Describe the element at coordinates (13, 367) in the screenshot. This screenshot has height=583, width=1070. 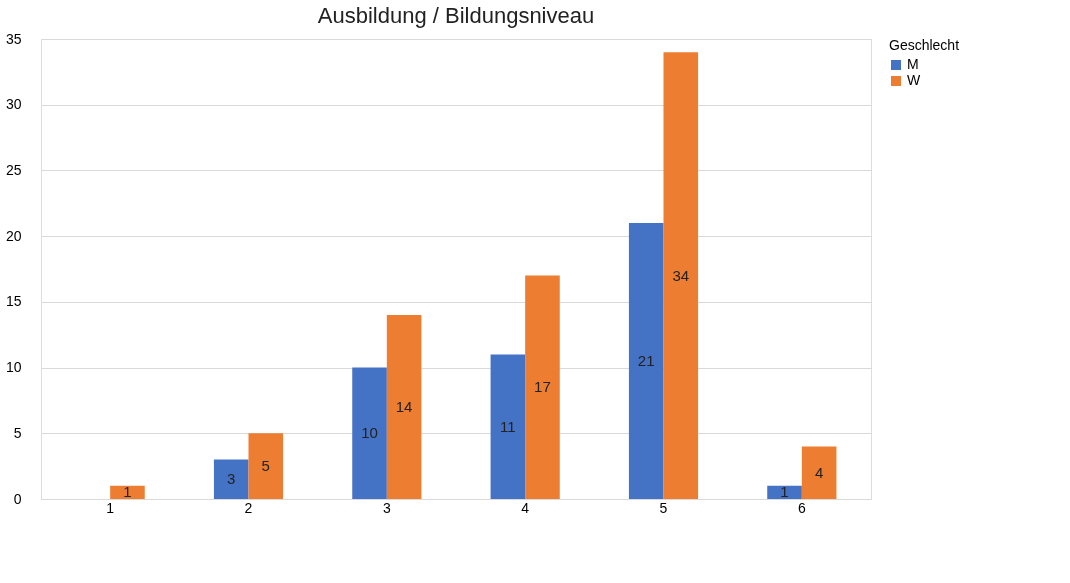
I see `y-tick-label: 10` at that location.